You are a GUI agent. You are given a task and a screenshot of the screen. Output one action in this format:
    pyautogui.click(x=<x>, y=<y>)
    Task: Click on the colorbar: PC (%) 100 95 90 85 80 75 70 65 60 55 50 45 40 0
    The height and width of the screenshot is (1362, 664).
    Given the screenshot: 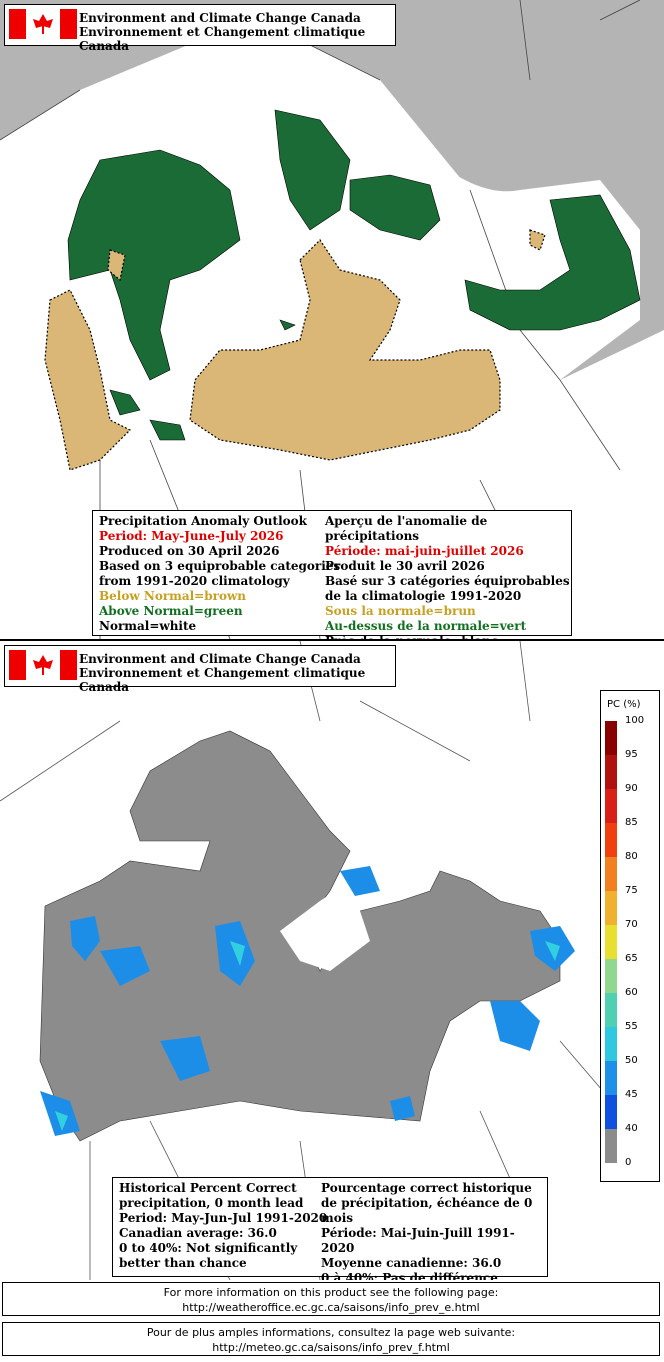 What is the action you would take?
    pyautogui.click(x=630, y=936)
    